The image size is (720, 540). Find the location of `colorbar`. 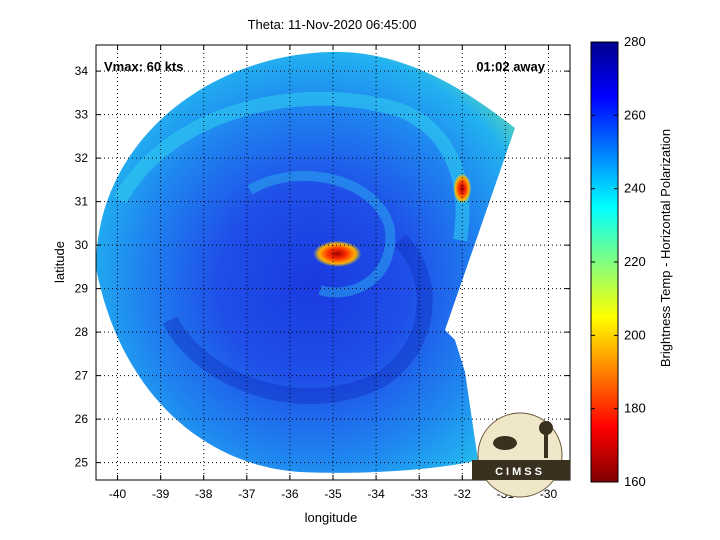

colorbar is located at coordinates (604, 262).